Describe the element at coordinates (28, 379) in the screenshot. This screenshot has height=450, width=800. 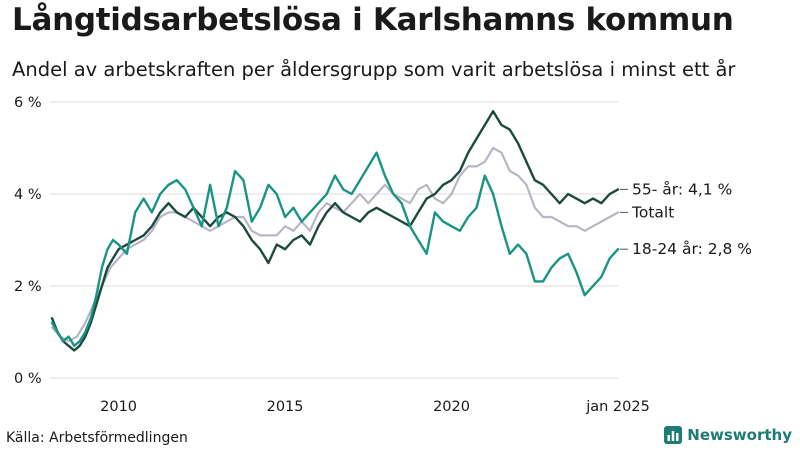
I see `y-tick-label: 0 %` at that location.